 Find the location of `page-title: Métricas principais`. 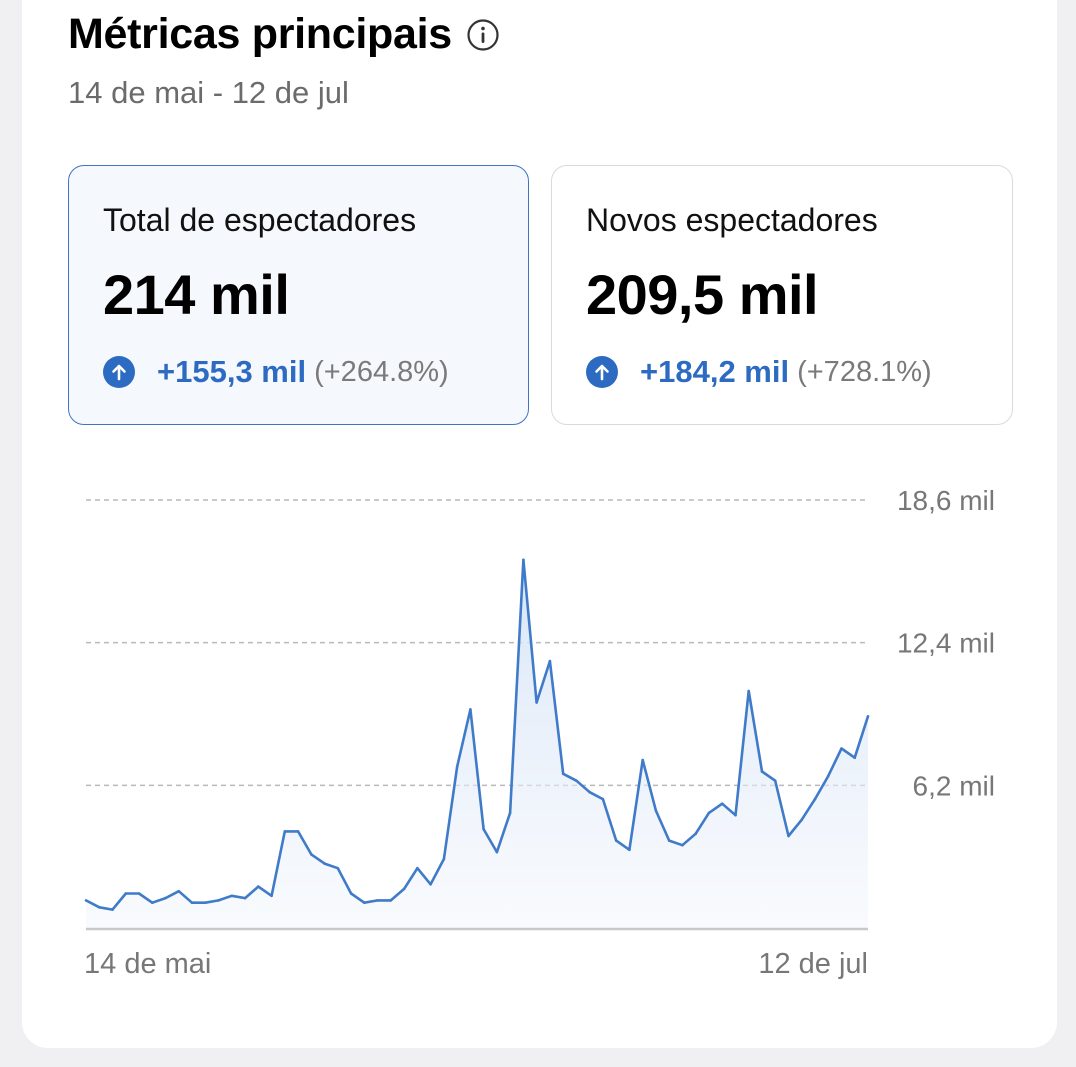

page-title: Métricas principais is located at coordinates (260, 34).